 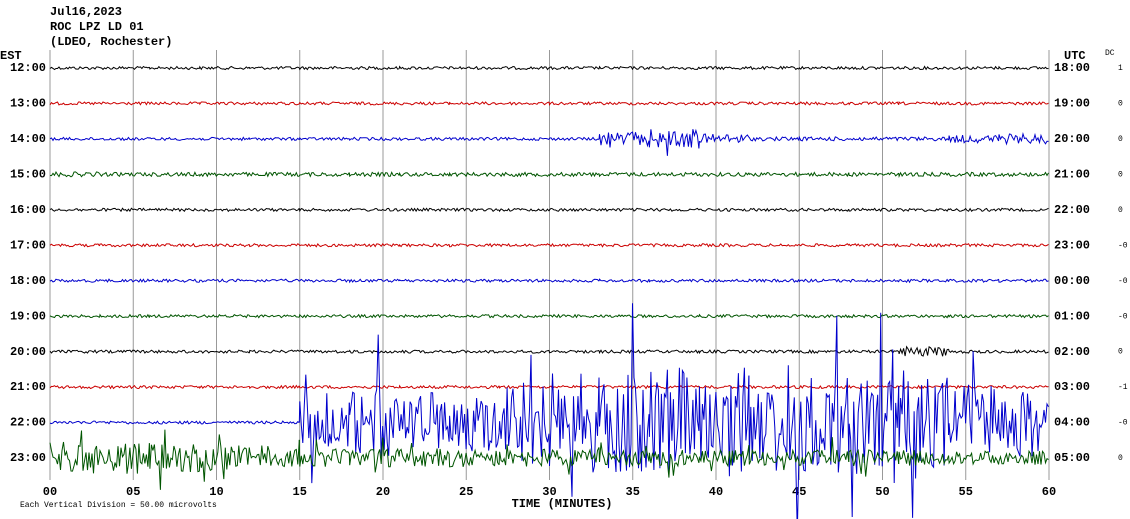 What do you see at coordinates (97, 27) in the screenshot?
I see `title-line: ROC LPZ LD 01` at bounding box center [97, 27].